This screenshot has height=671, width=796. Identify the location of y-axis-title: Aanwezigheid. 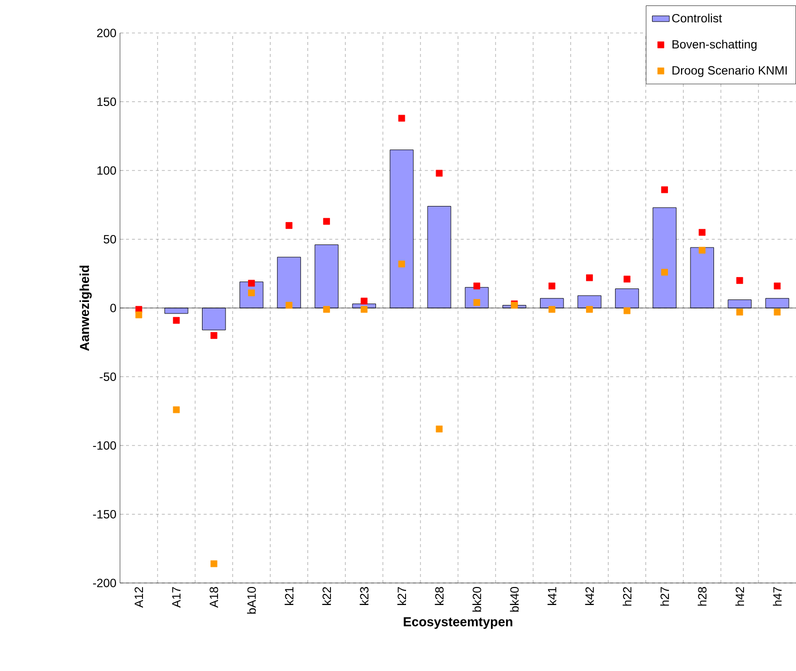
(86, 308).